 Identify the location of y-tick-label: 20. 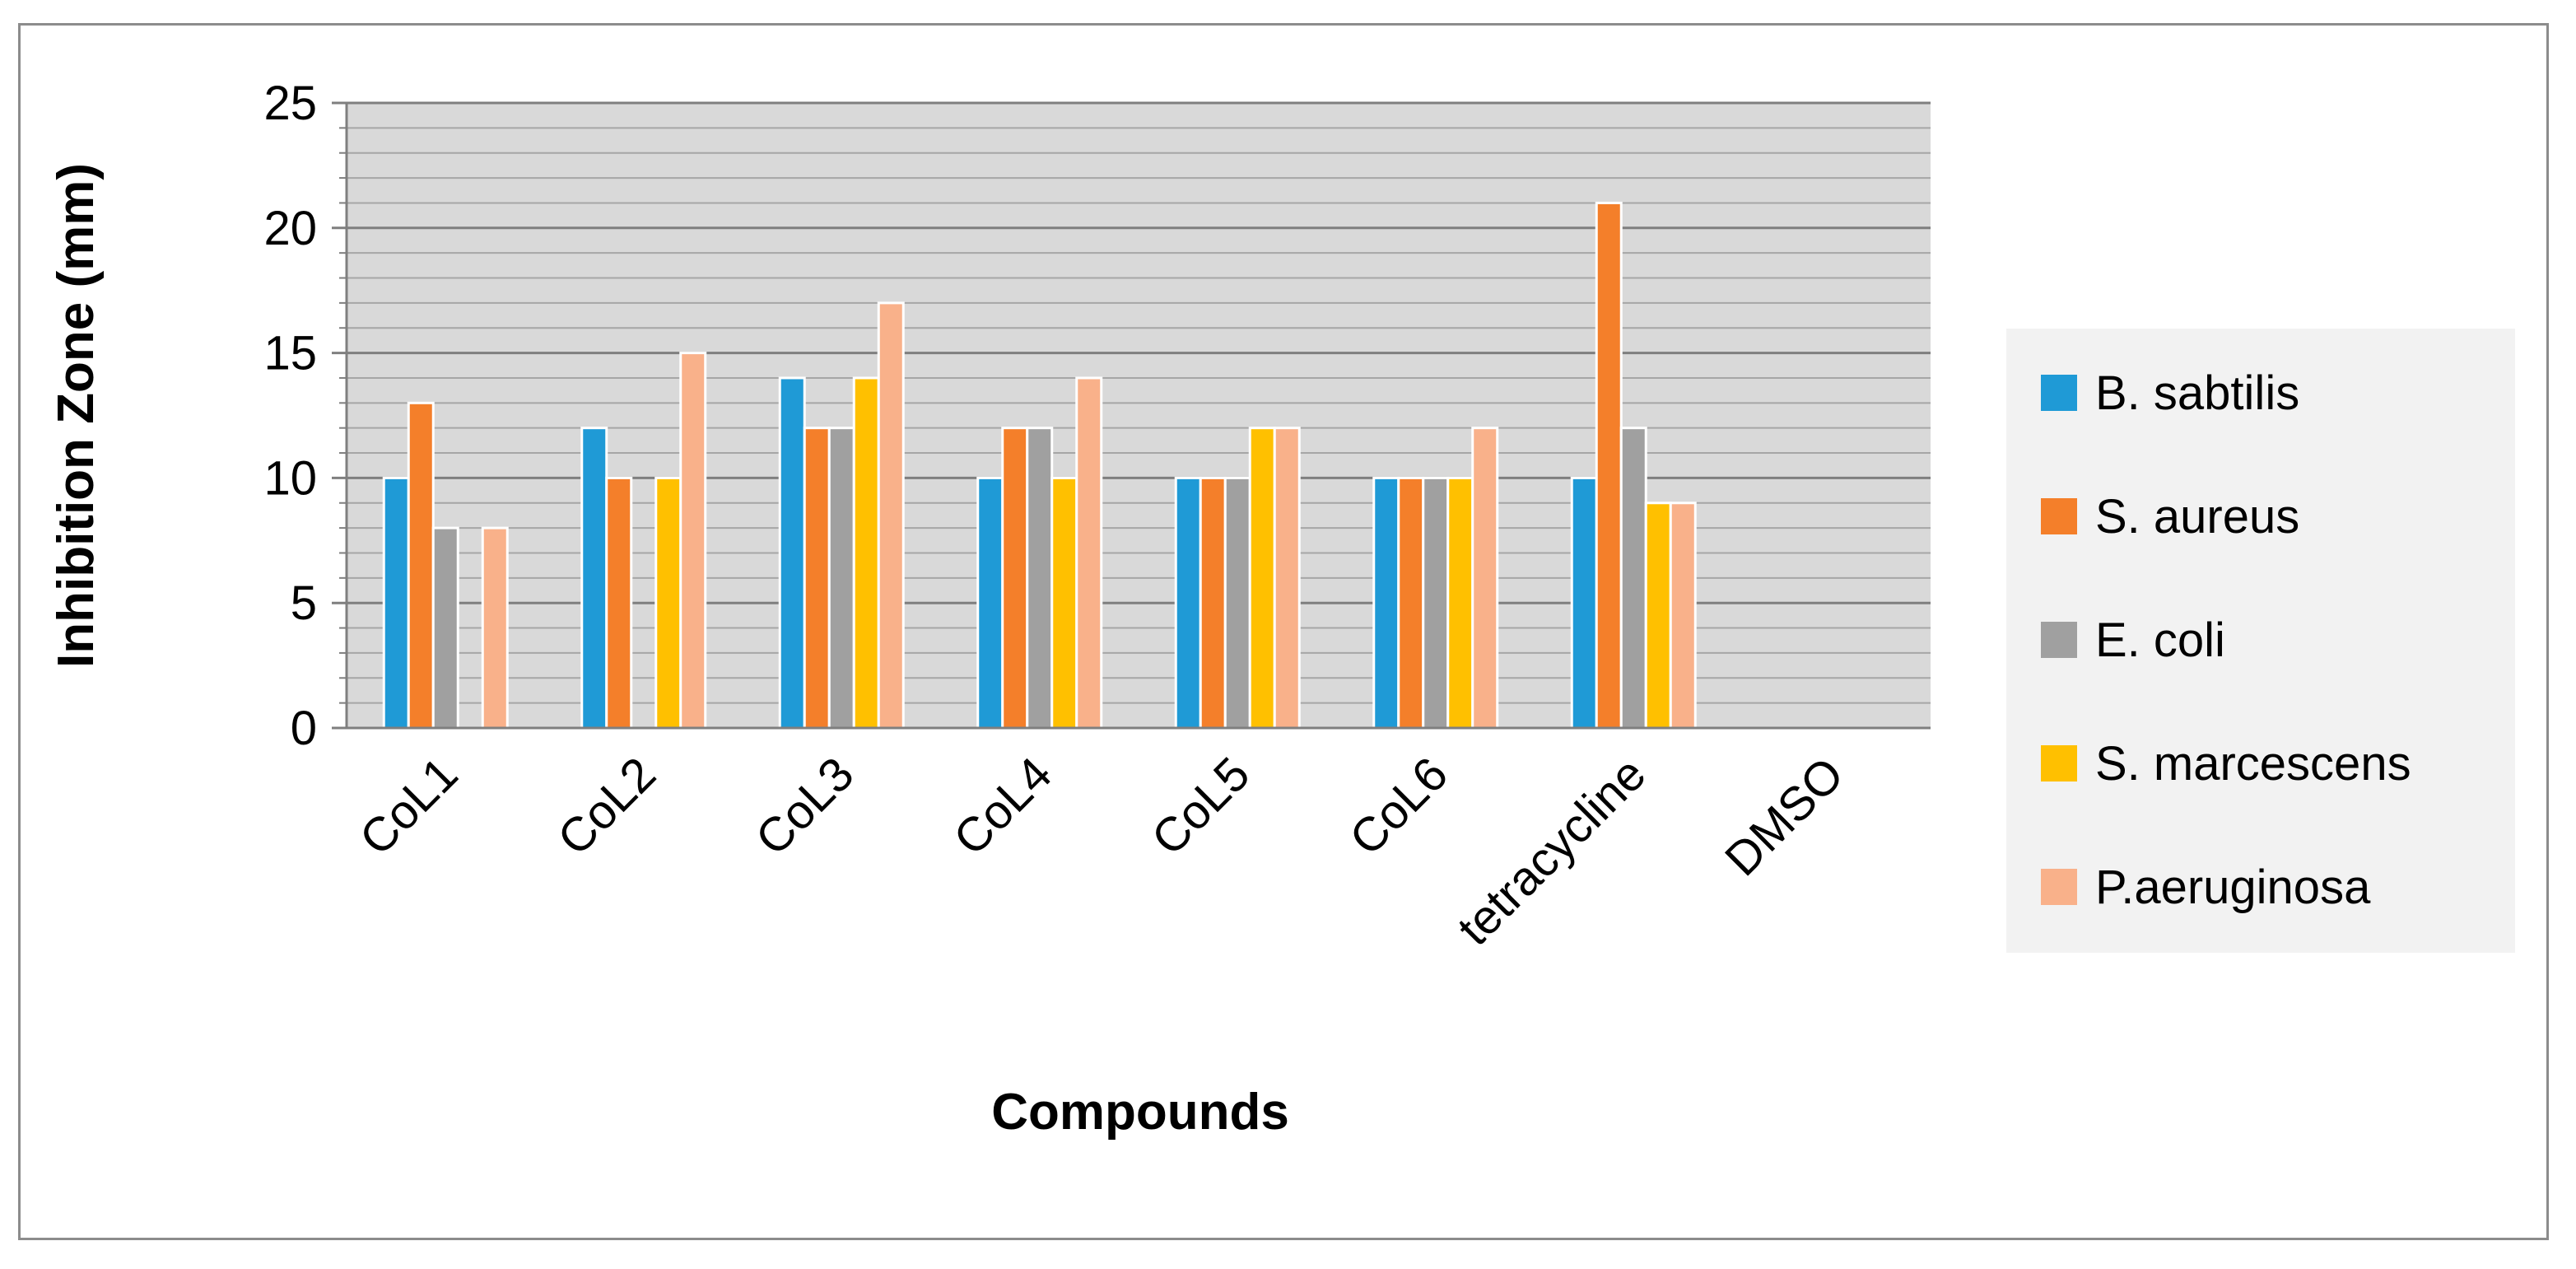
(290, 228).